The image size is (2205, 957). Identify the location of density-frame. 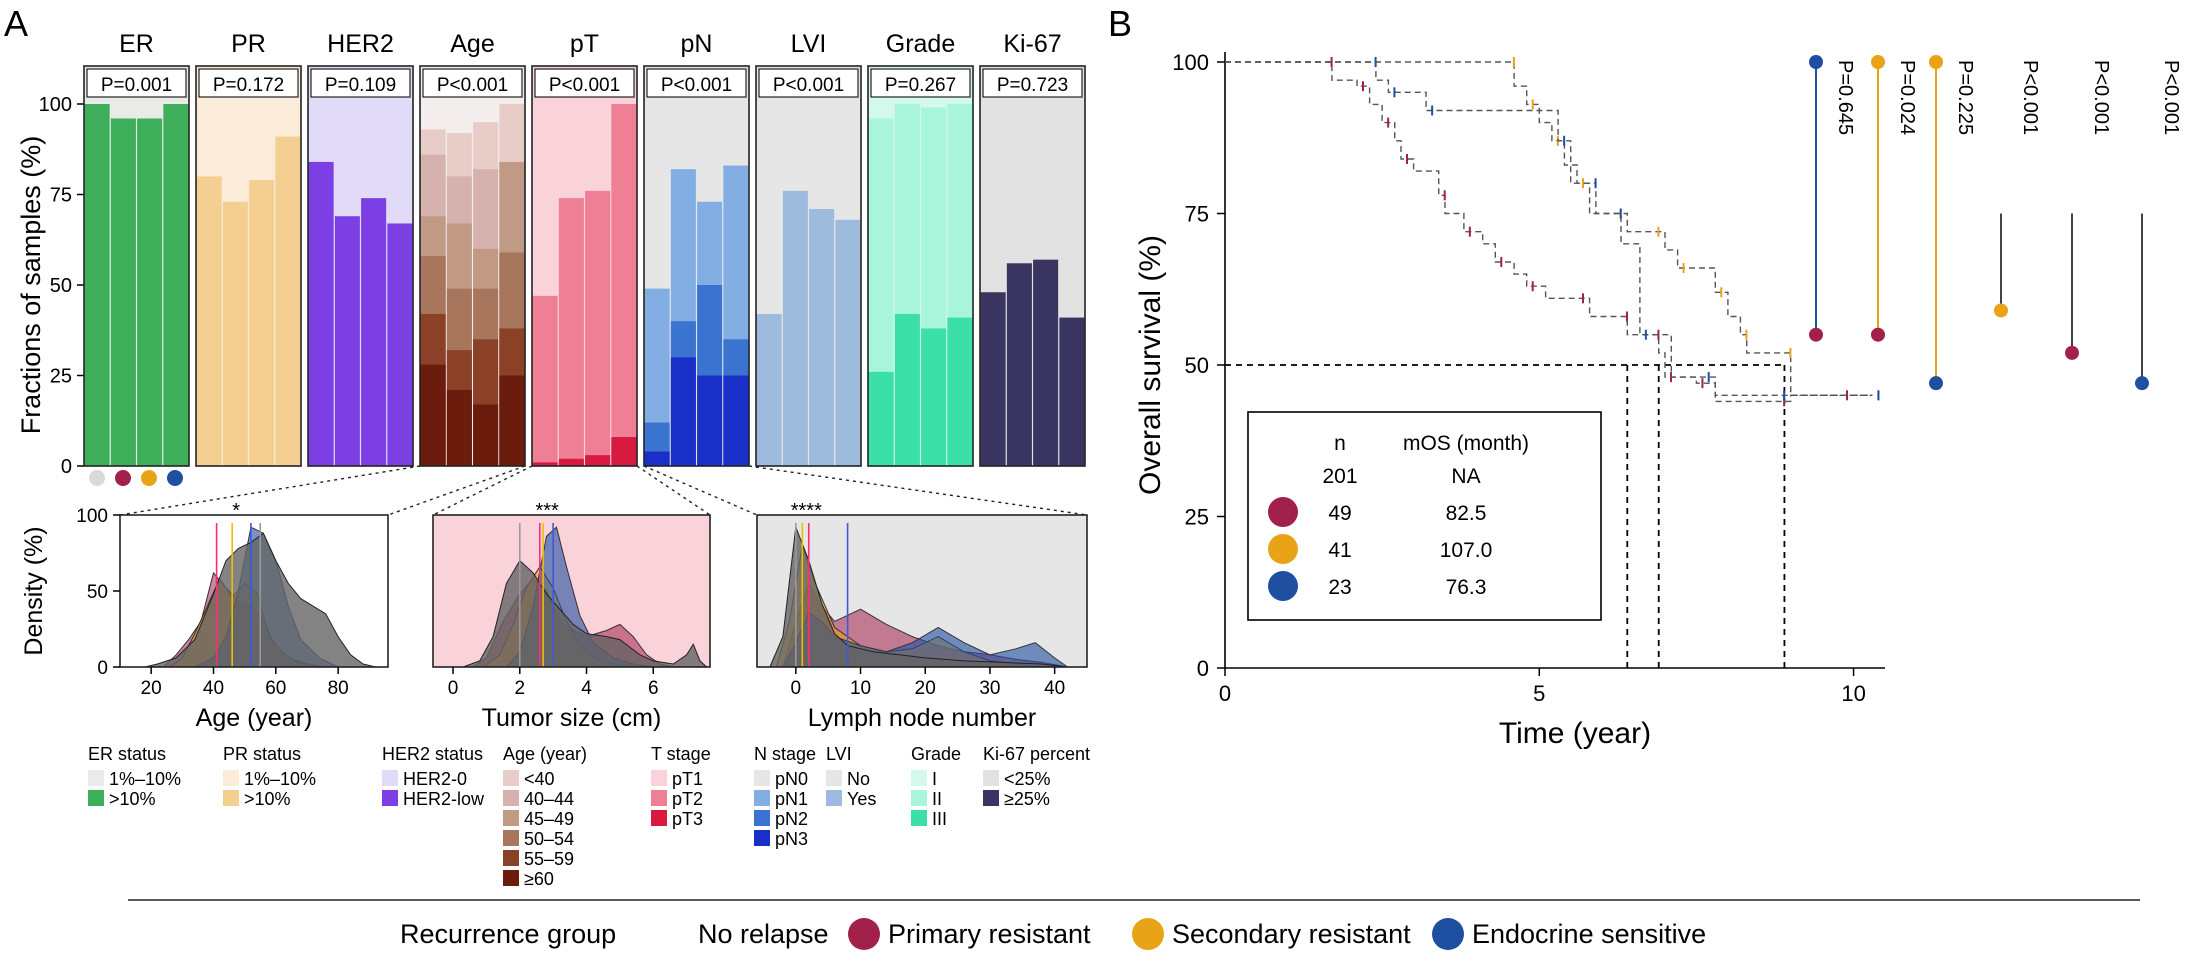
(571, 591).